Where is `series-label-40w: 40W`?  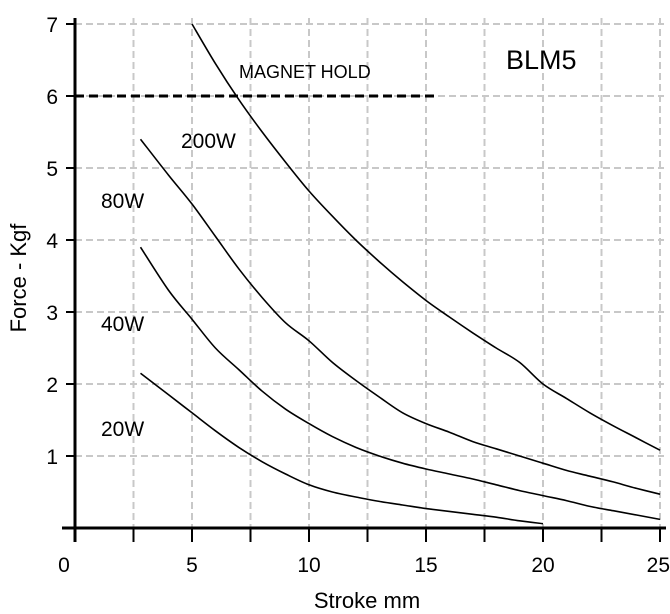 series-label-40w: 40W is located at coordinates (122, 324).